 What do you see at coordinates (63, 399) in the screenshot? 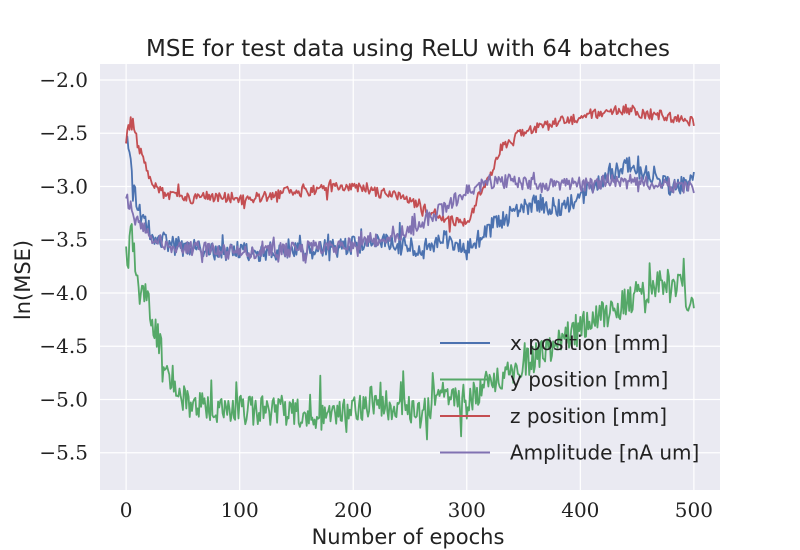
I see `y-tick-label: −5.0` at bounding box center [63, 399].